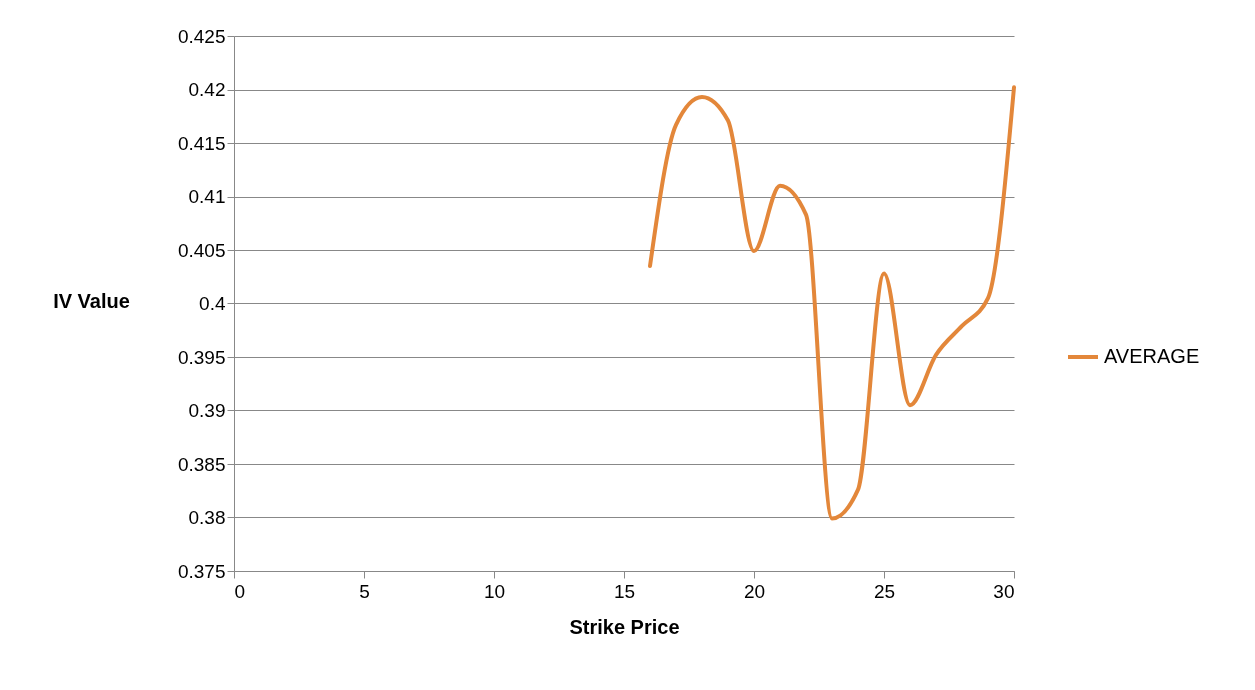 This screenshot has height=690, width=1255. I want to click on x-tick-label: 0, so click(240, 591).